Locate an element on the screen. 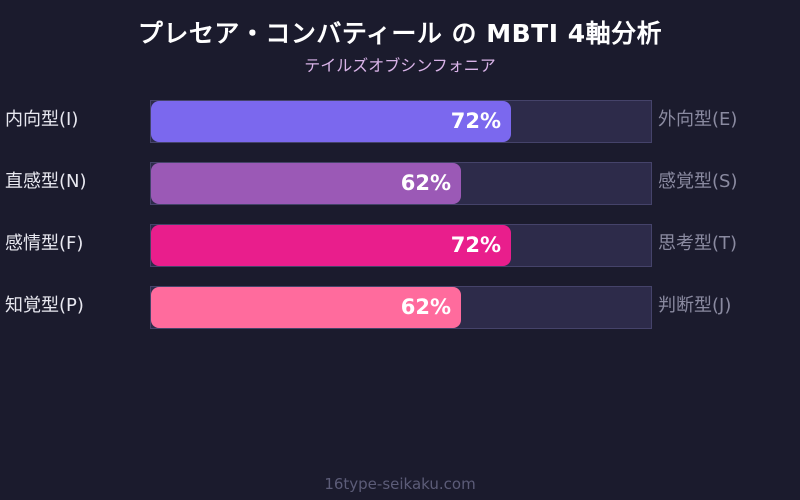 The height and width of the screenshot is (500, 800). axis-row-ie: 内向型(I) 72% 外向型(E) is located at coordinates (400, 121).